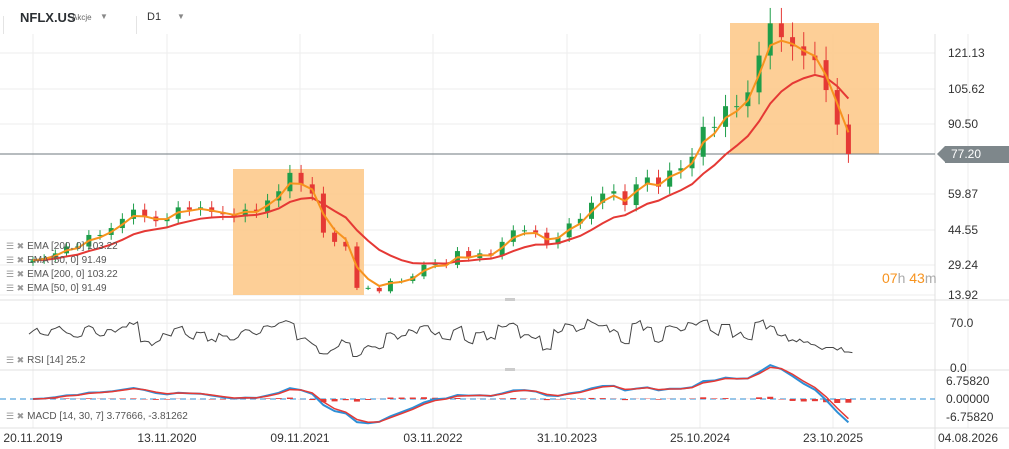 The width and height of the screenshot is (1009, 449). What do you see at coordinates (107, 416) in the screenshot?
I see `legend-text: MACD [14, 30, 7] 3.77666, -3.81262` at bounding box center [107, 416].